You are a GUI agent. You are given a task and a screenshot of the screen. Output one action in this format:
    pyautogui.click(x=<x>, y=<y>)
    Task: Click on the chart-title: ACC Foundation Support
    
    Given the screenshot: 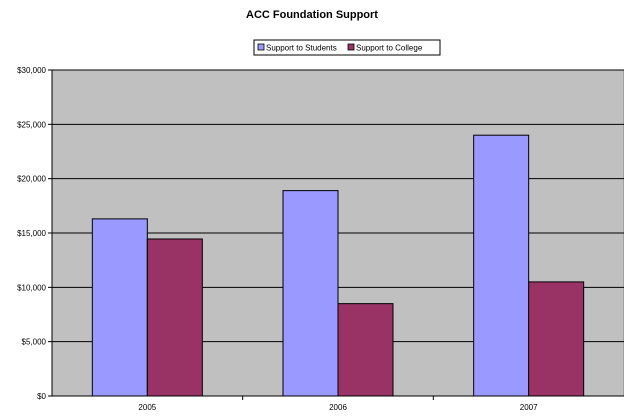 What is the action you would take?
    pyautogui.click(x=312, y=15)
    